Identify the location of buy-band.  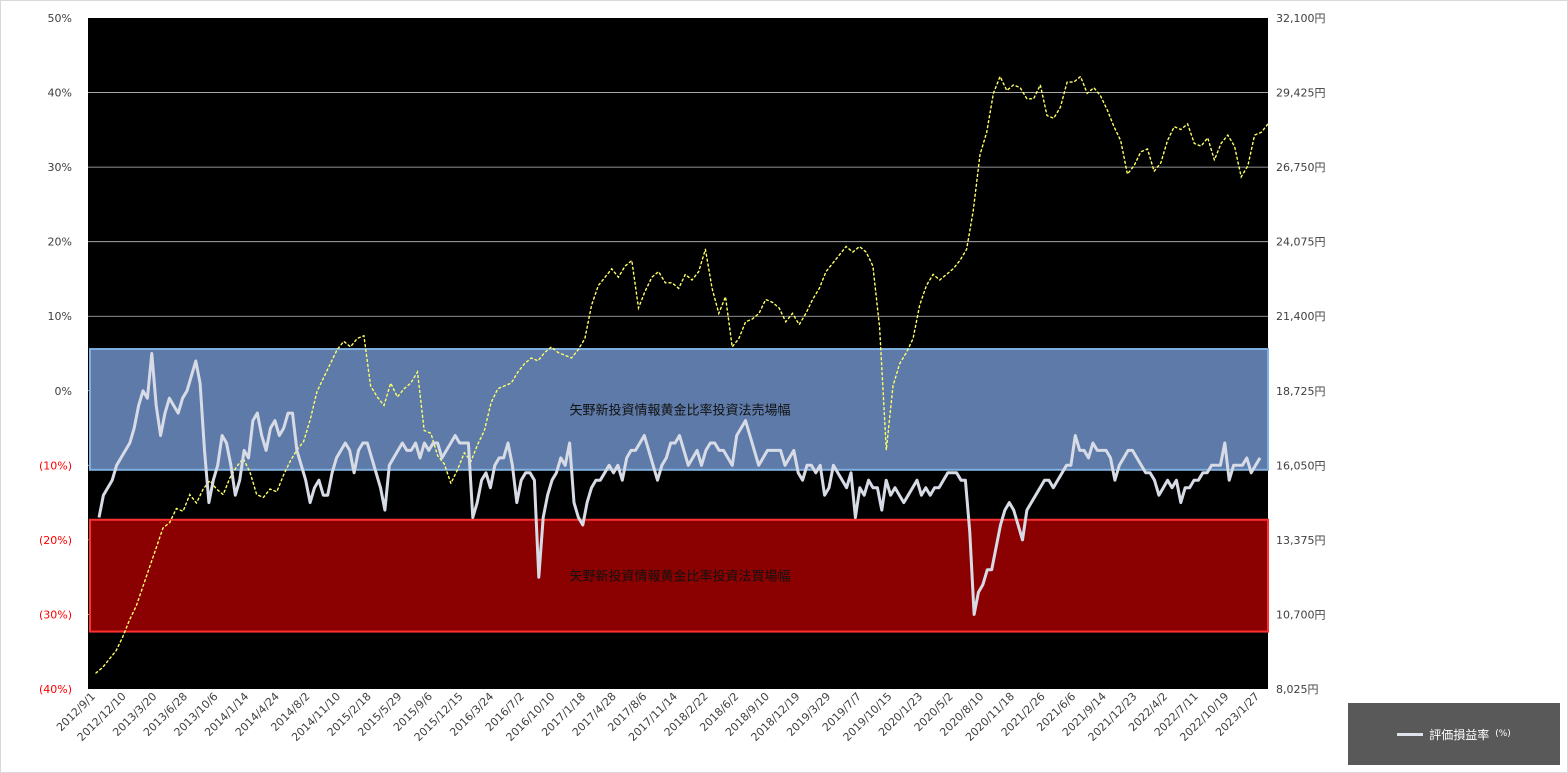
(679, 575).